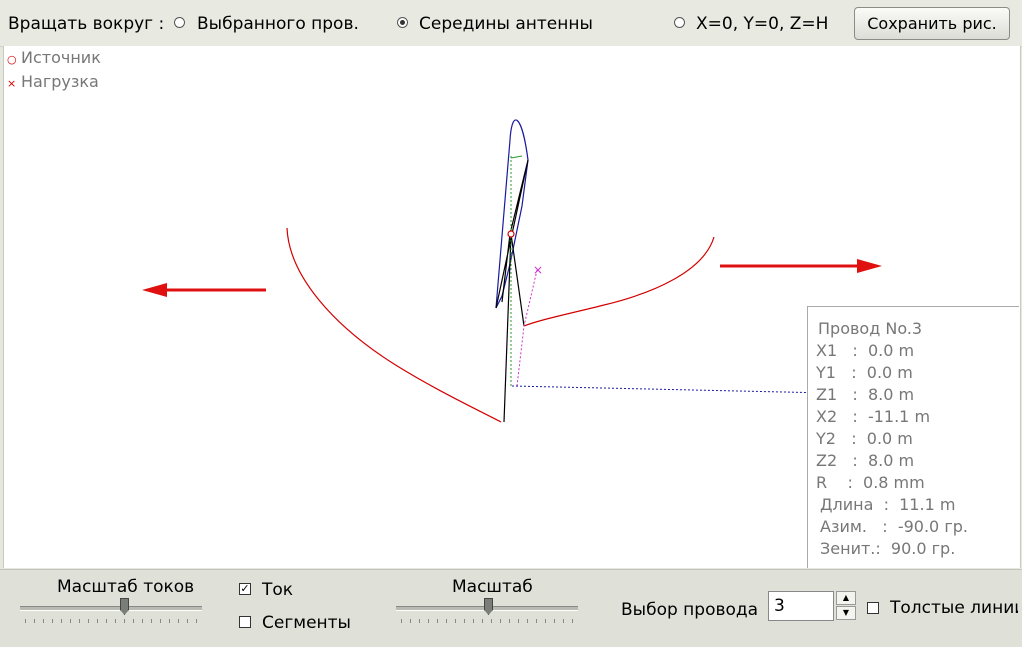  I want to click on info-x1: X1 : 0.0 m, so click(865, 350).